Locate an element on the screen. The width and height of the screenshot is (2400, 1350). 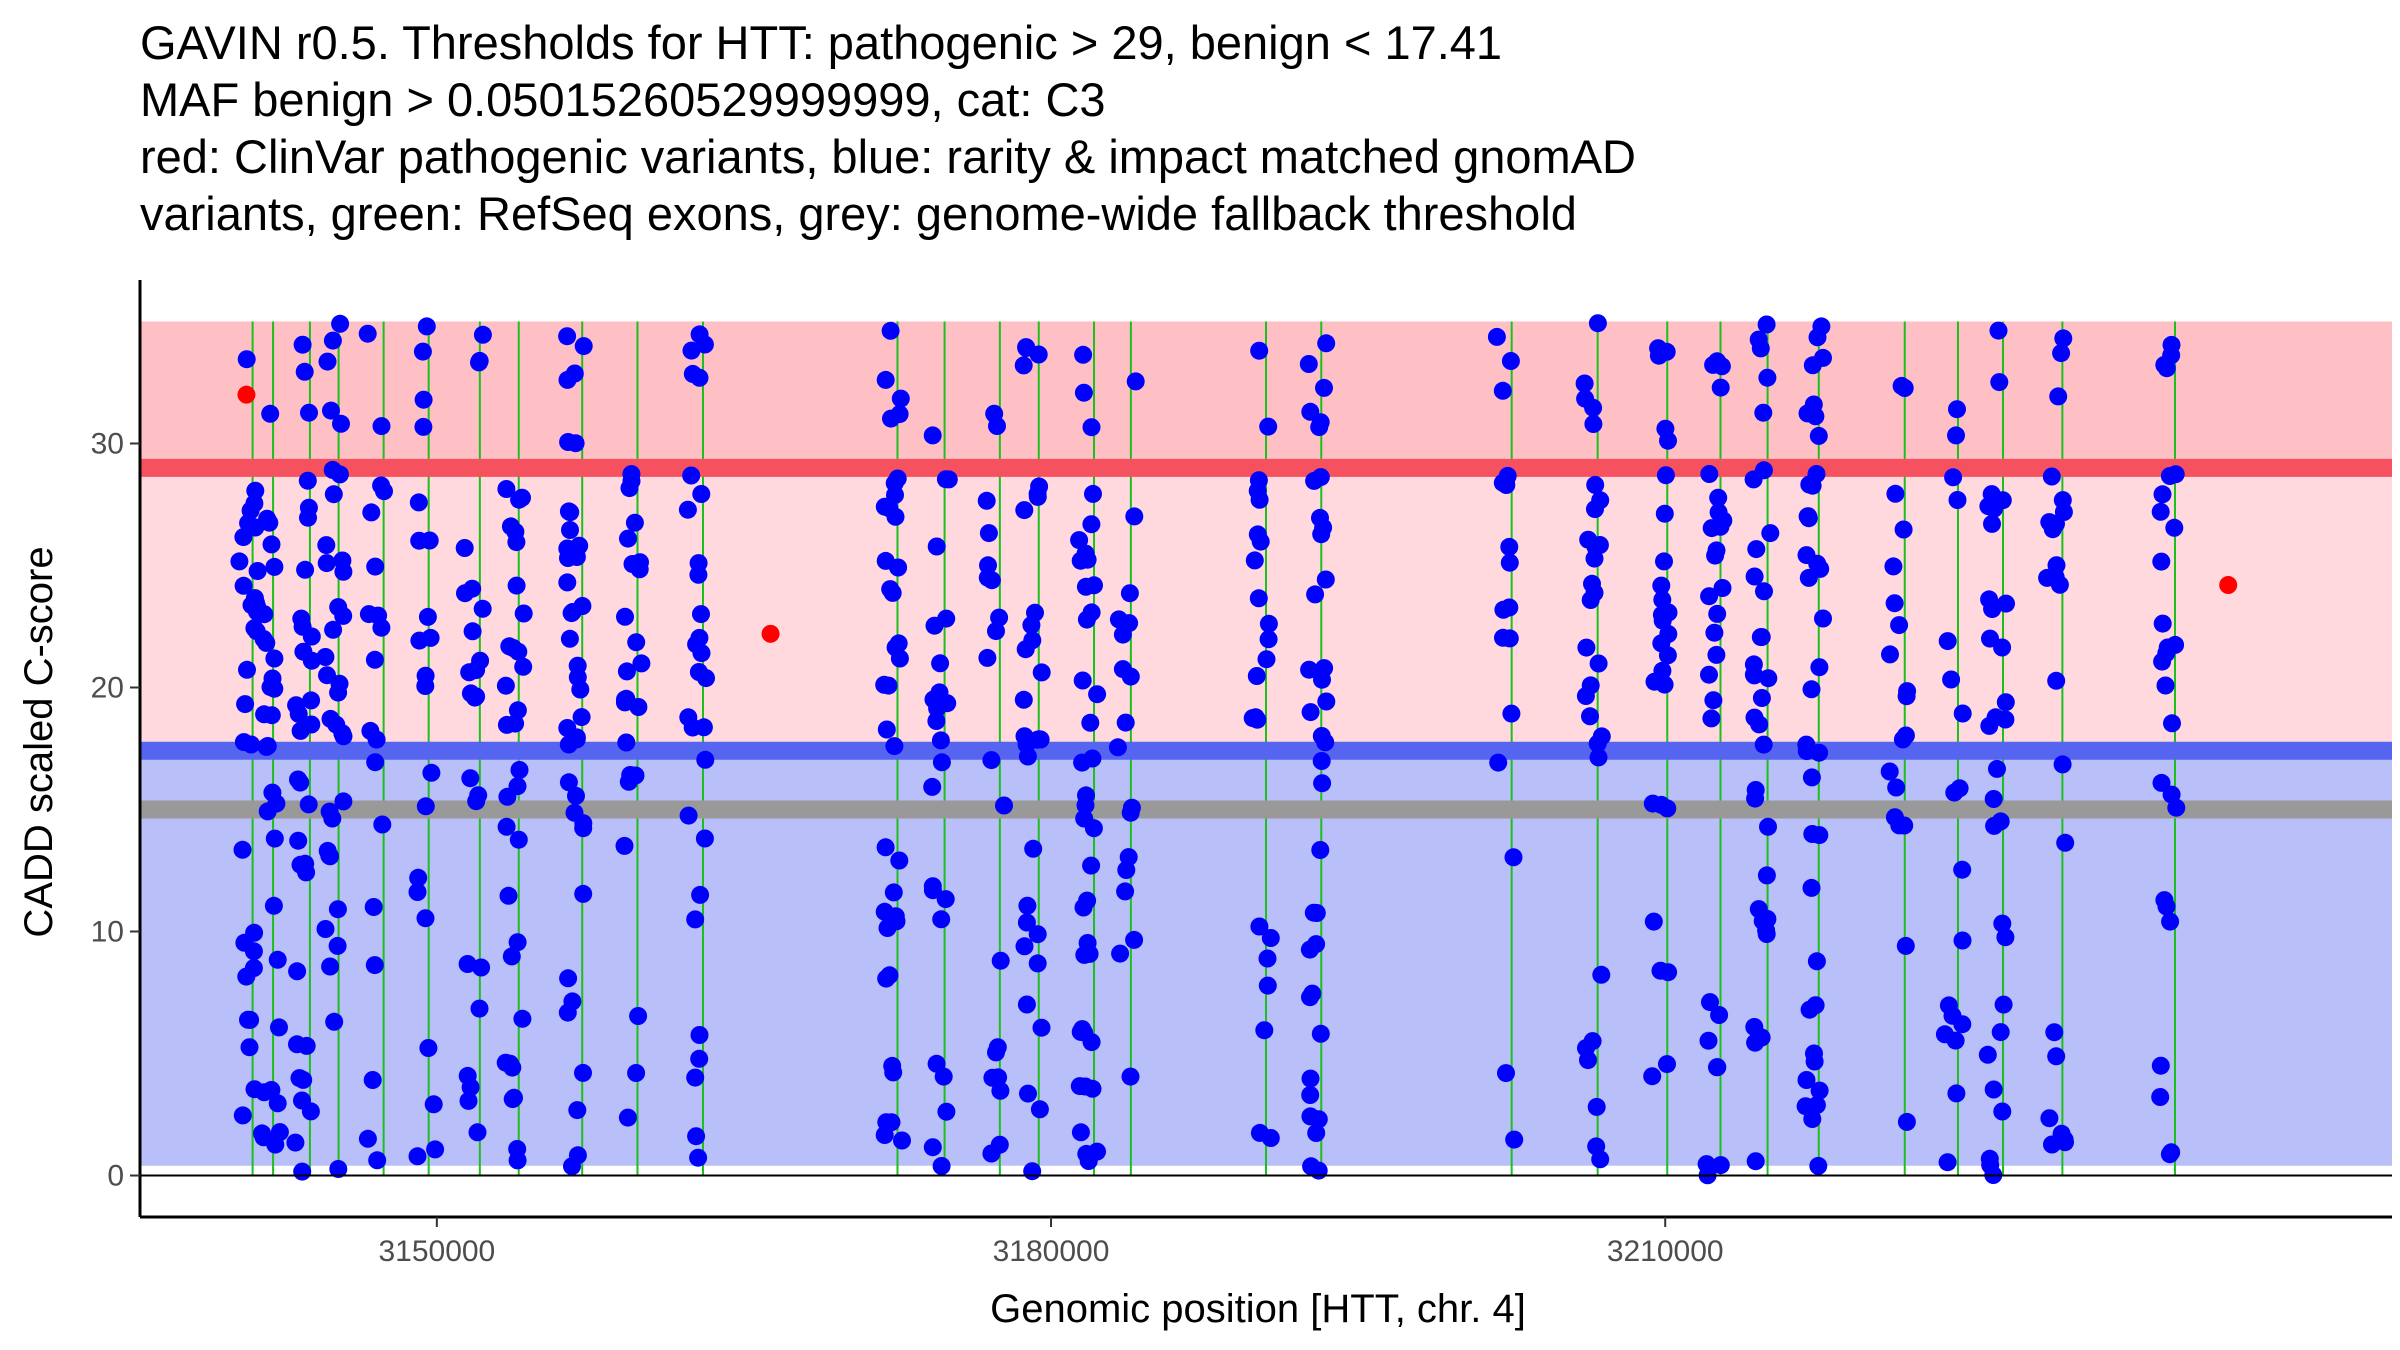
clinvar-point is located at coordinates (246, 394).